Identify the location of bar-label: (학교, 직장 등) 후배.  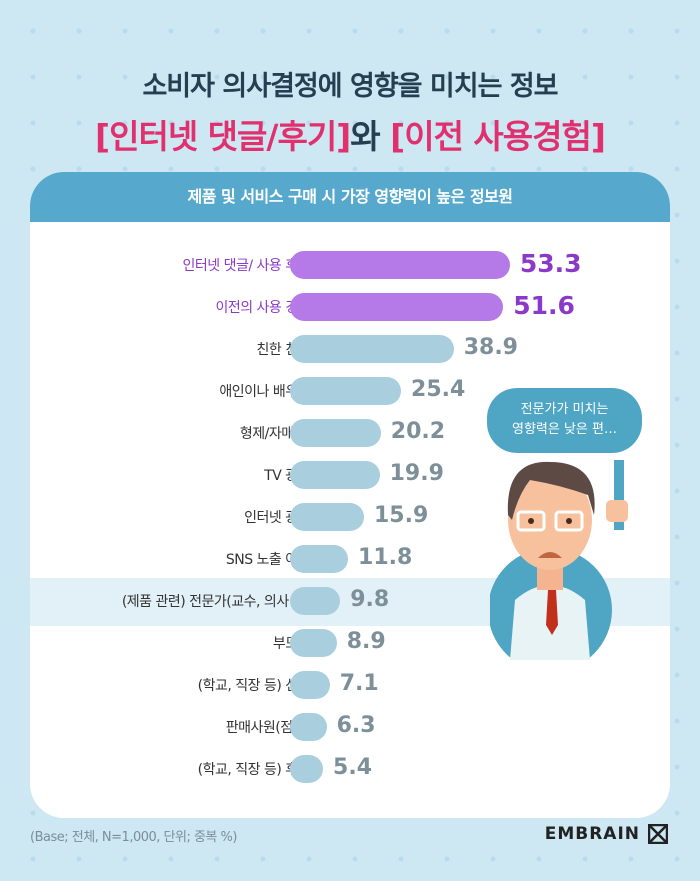
(254, 770).